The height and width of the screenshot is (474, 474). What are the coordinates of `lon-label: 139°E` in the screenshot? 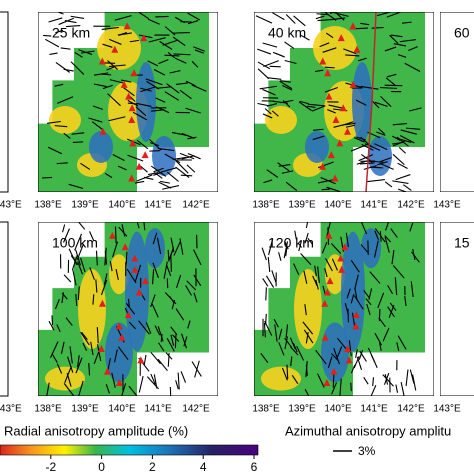 It's located at (85, 205).